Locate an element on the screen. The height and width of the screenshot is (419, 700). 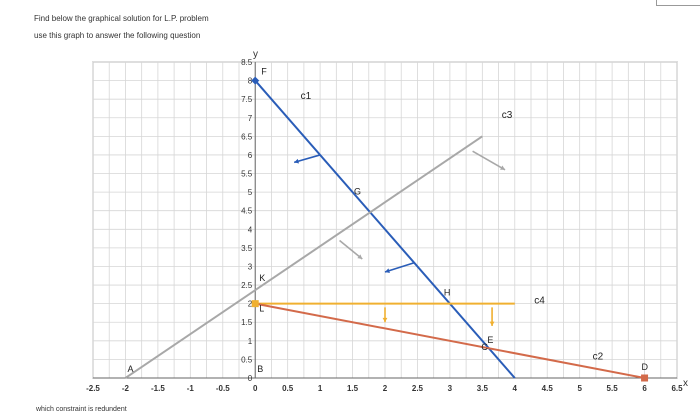
point-label-H: H is located at coordinates (447, 293).